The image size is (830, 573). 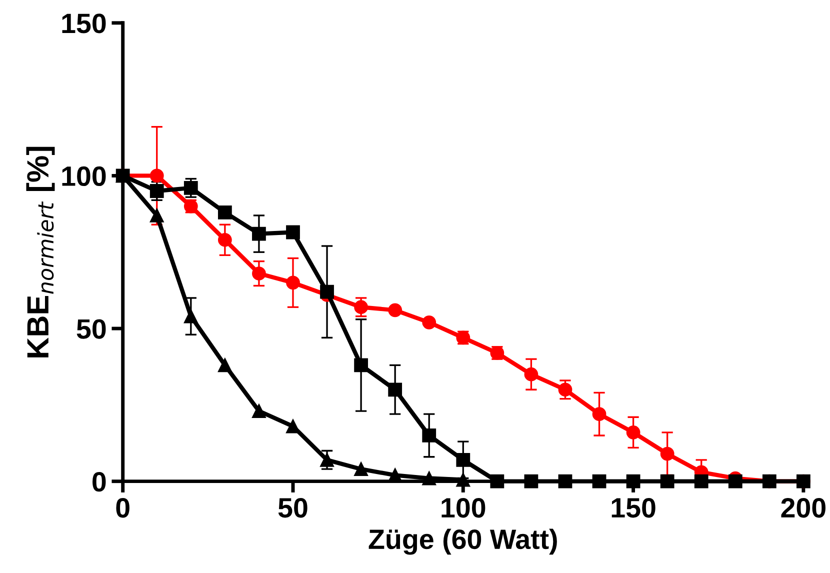 I want to click on y-tick-label: 50, so click(x=91, y=329).